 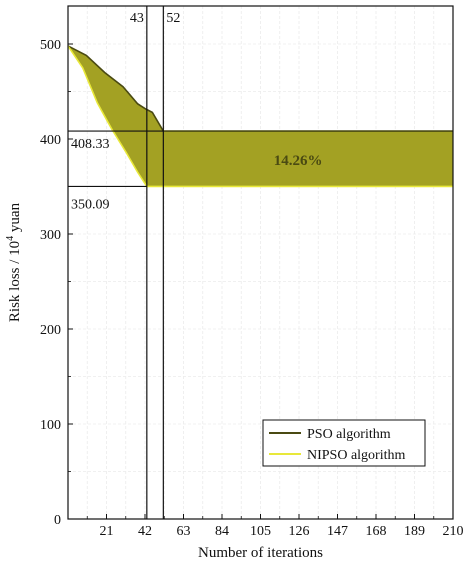 I want to click on x-tick-label: 168, so click(x=376, y=531).